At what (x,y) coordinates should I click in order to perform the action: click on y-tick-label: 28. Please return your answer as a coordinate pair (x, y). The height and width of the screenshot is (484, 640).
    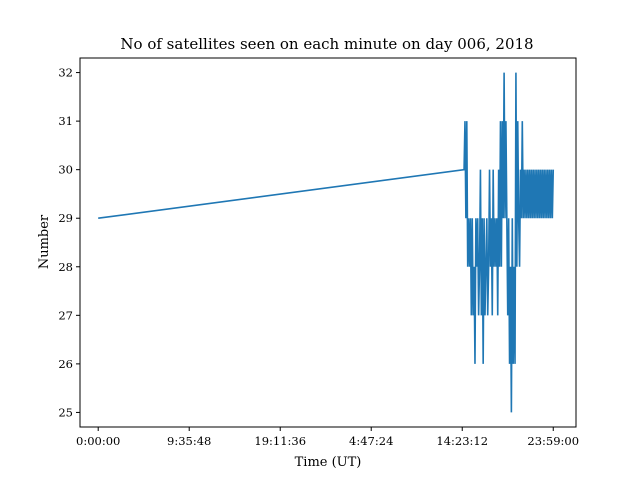
    Looking at the image, I should click on (65, 267).